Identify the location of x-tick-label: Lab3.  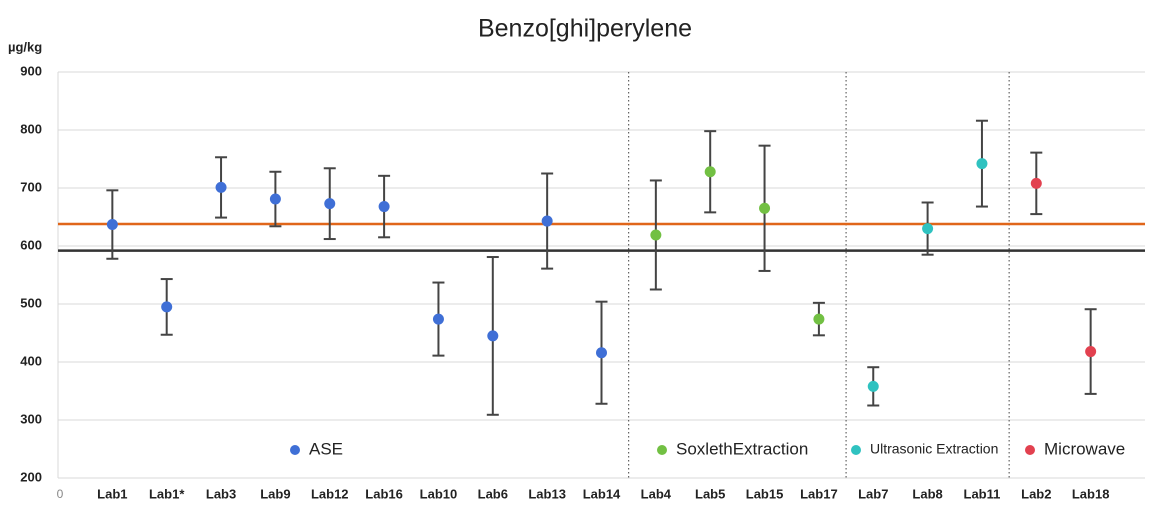
(221, 493).